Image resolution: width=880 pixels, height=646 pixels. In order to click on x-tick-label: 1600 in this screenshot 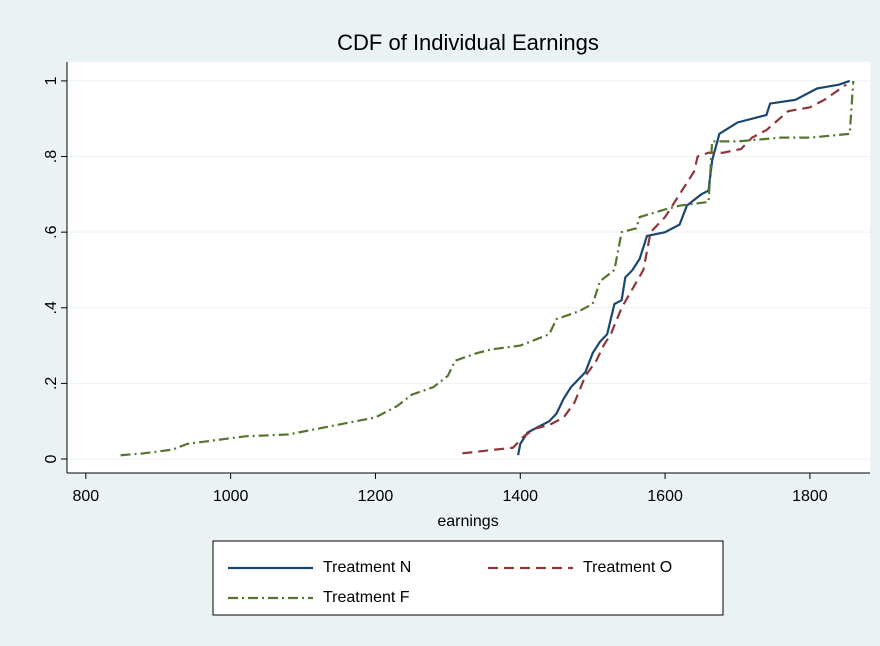, I will do `click(665, 496)`.